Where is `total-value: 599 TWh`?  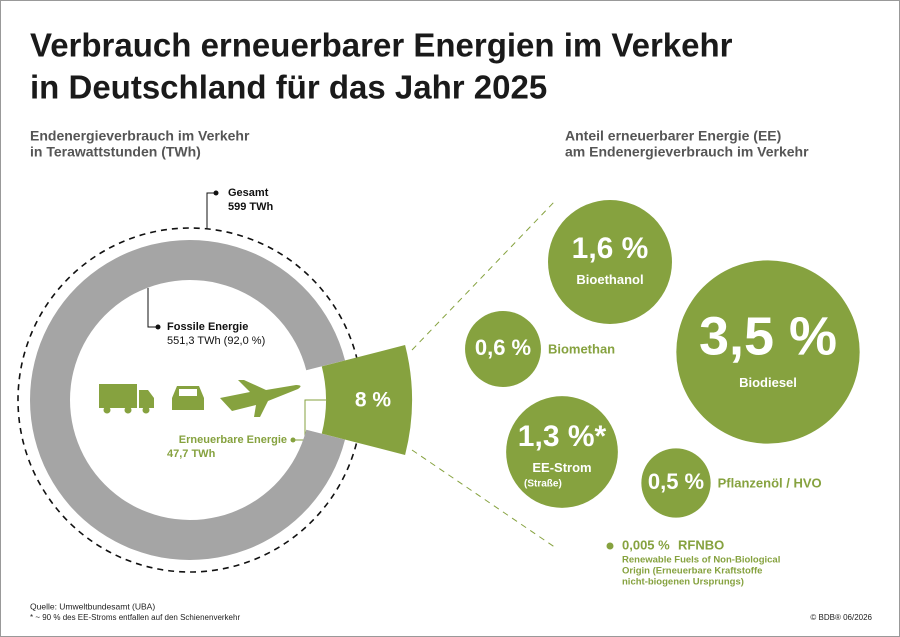
total-value: 599 TWh is located at coordinates (251, 207).